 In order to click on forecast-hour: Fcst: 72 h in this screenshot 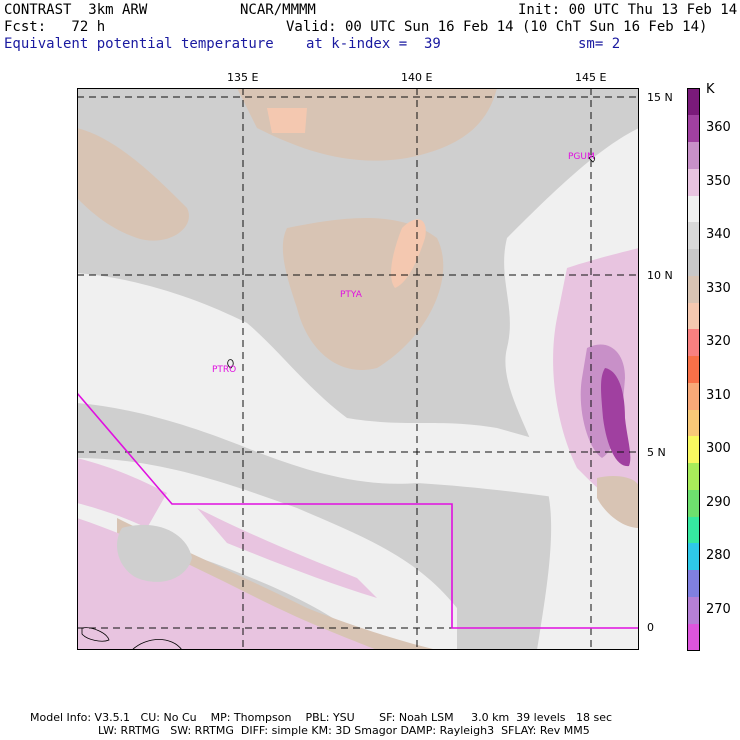, I will do `click(55, 27)`.